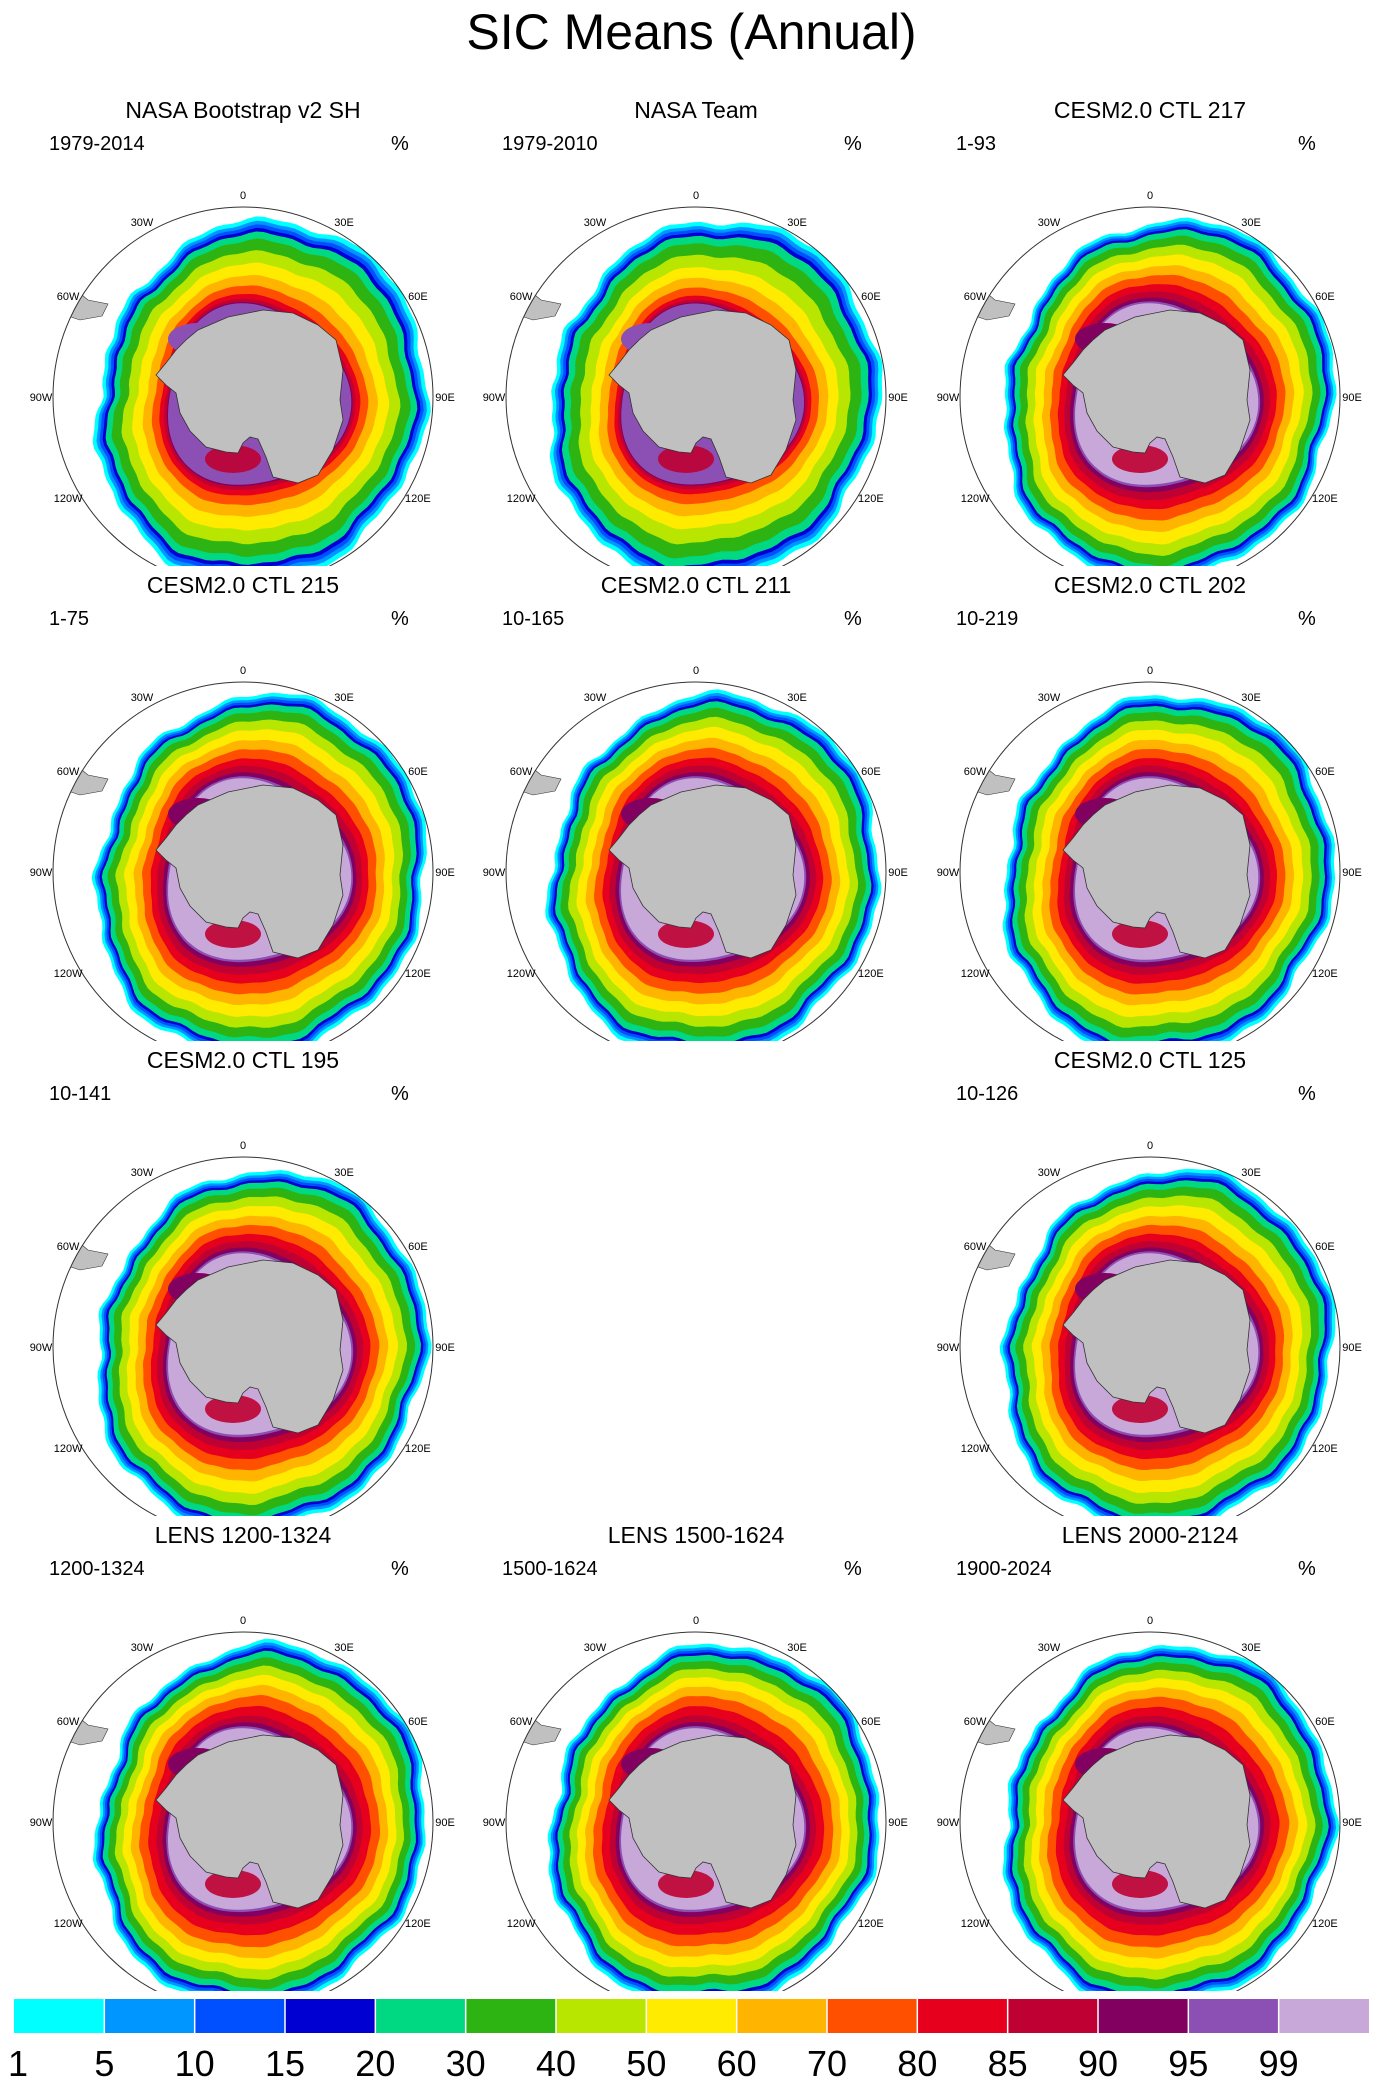 The width and height of the screenshot is (1383, 2084). I want to click on panel-title: CESM2.0 CTL 215, so click(243, 585).